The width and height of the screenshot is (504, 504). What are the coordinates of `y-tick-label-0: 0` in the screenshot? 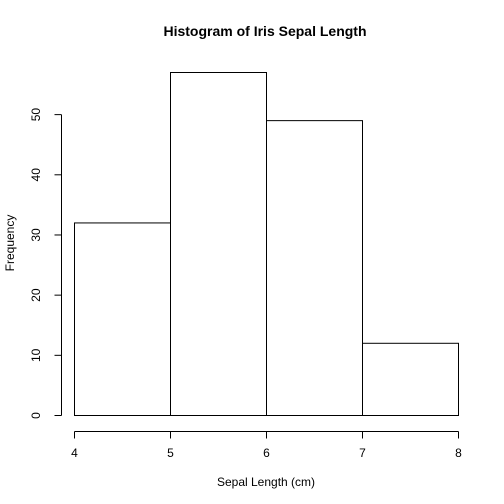 It's located at (36, 415).